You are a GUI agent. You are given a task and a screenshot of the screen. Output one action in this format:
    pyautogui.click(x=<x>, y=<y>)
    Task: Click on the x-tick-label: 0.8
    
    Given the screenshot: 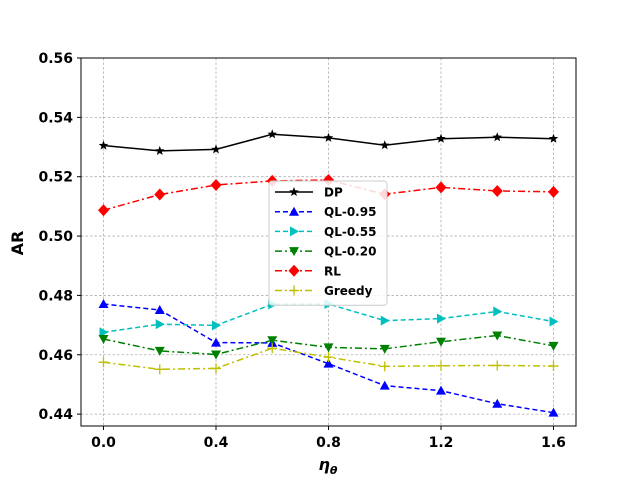 What is the action you would take?
    pyautogui.click(x=328, y=443)
    